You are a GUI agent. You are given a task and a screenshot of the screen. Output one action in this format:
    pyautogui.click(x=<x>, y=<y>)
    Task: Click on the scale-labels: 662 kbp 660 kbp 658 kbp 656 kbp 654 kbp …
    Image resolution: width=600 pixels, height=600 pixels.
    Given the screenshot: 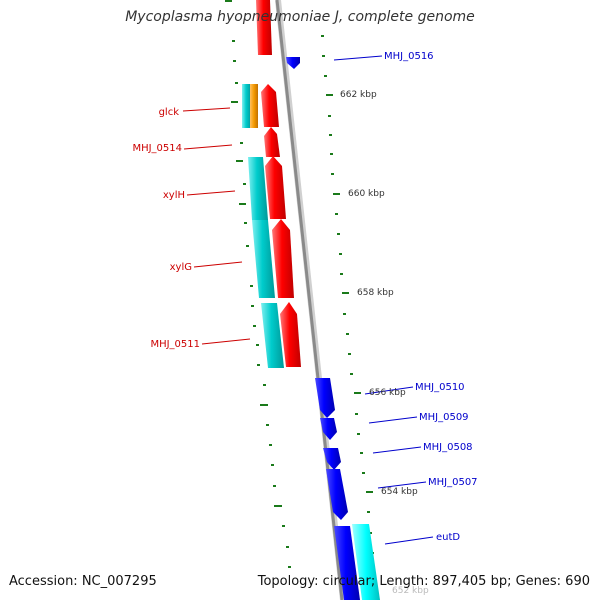 What is the action you would take?
    pyautogui.click(x=384, y=343)
    